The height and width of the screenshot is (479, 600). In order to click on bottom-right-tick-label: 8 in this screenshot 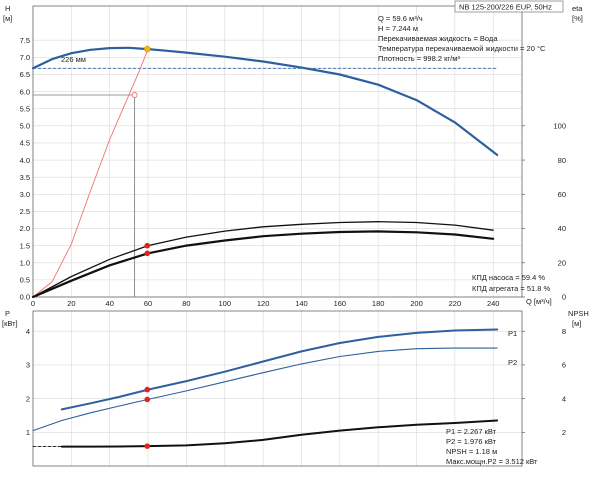, I will do `click(564, 331)`.